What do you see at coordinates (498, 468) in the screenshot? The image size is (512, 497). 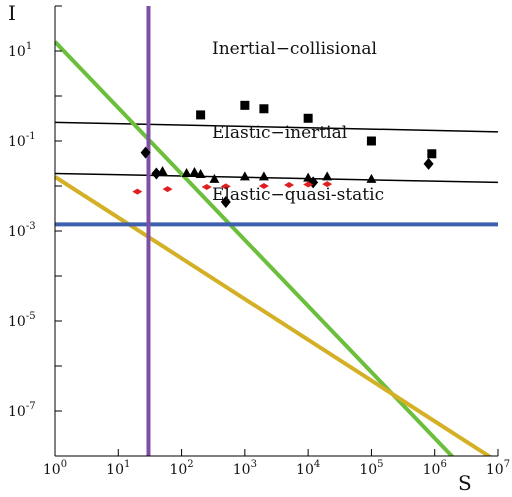 I see `x-tick-label: 10⁷` at bounding box center [498, 468].